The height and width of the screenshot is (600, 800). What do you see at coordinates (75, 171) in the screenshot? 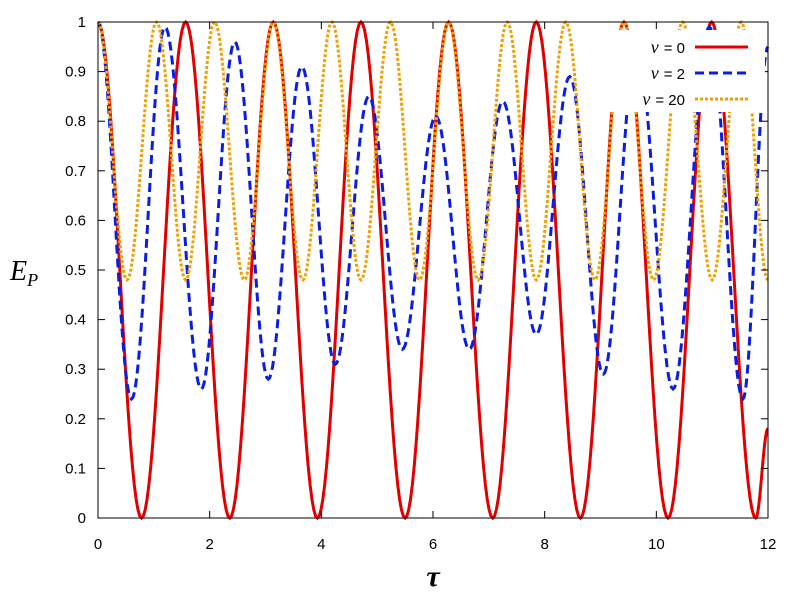
I see `y-tick-label: 0.7` at bounding box center [75, 171].